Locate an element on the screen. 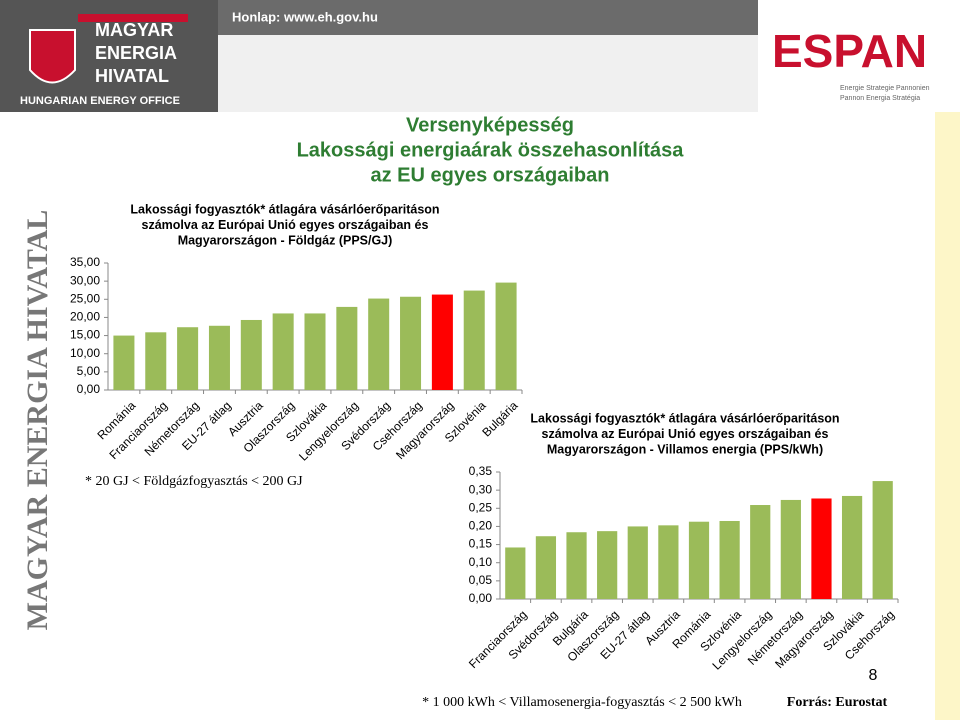 Image resolution: width=960 pixels, height=720 pixels. y-tick-label: 10,00 is located at coordinates (85, 353).